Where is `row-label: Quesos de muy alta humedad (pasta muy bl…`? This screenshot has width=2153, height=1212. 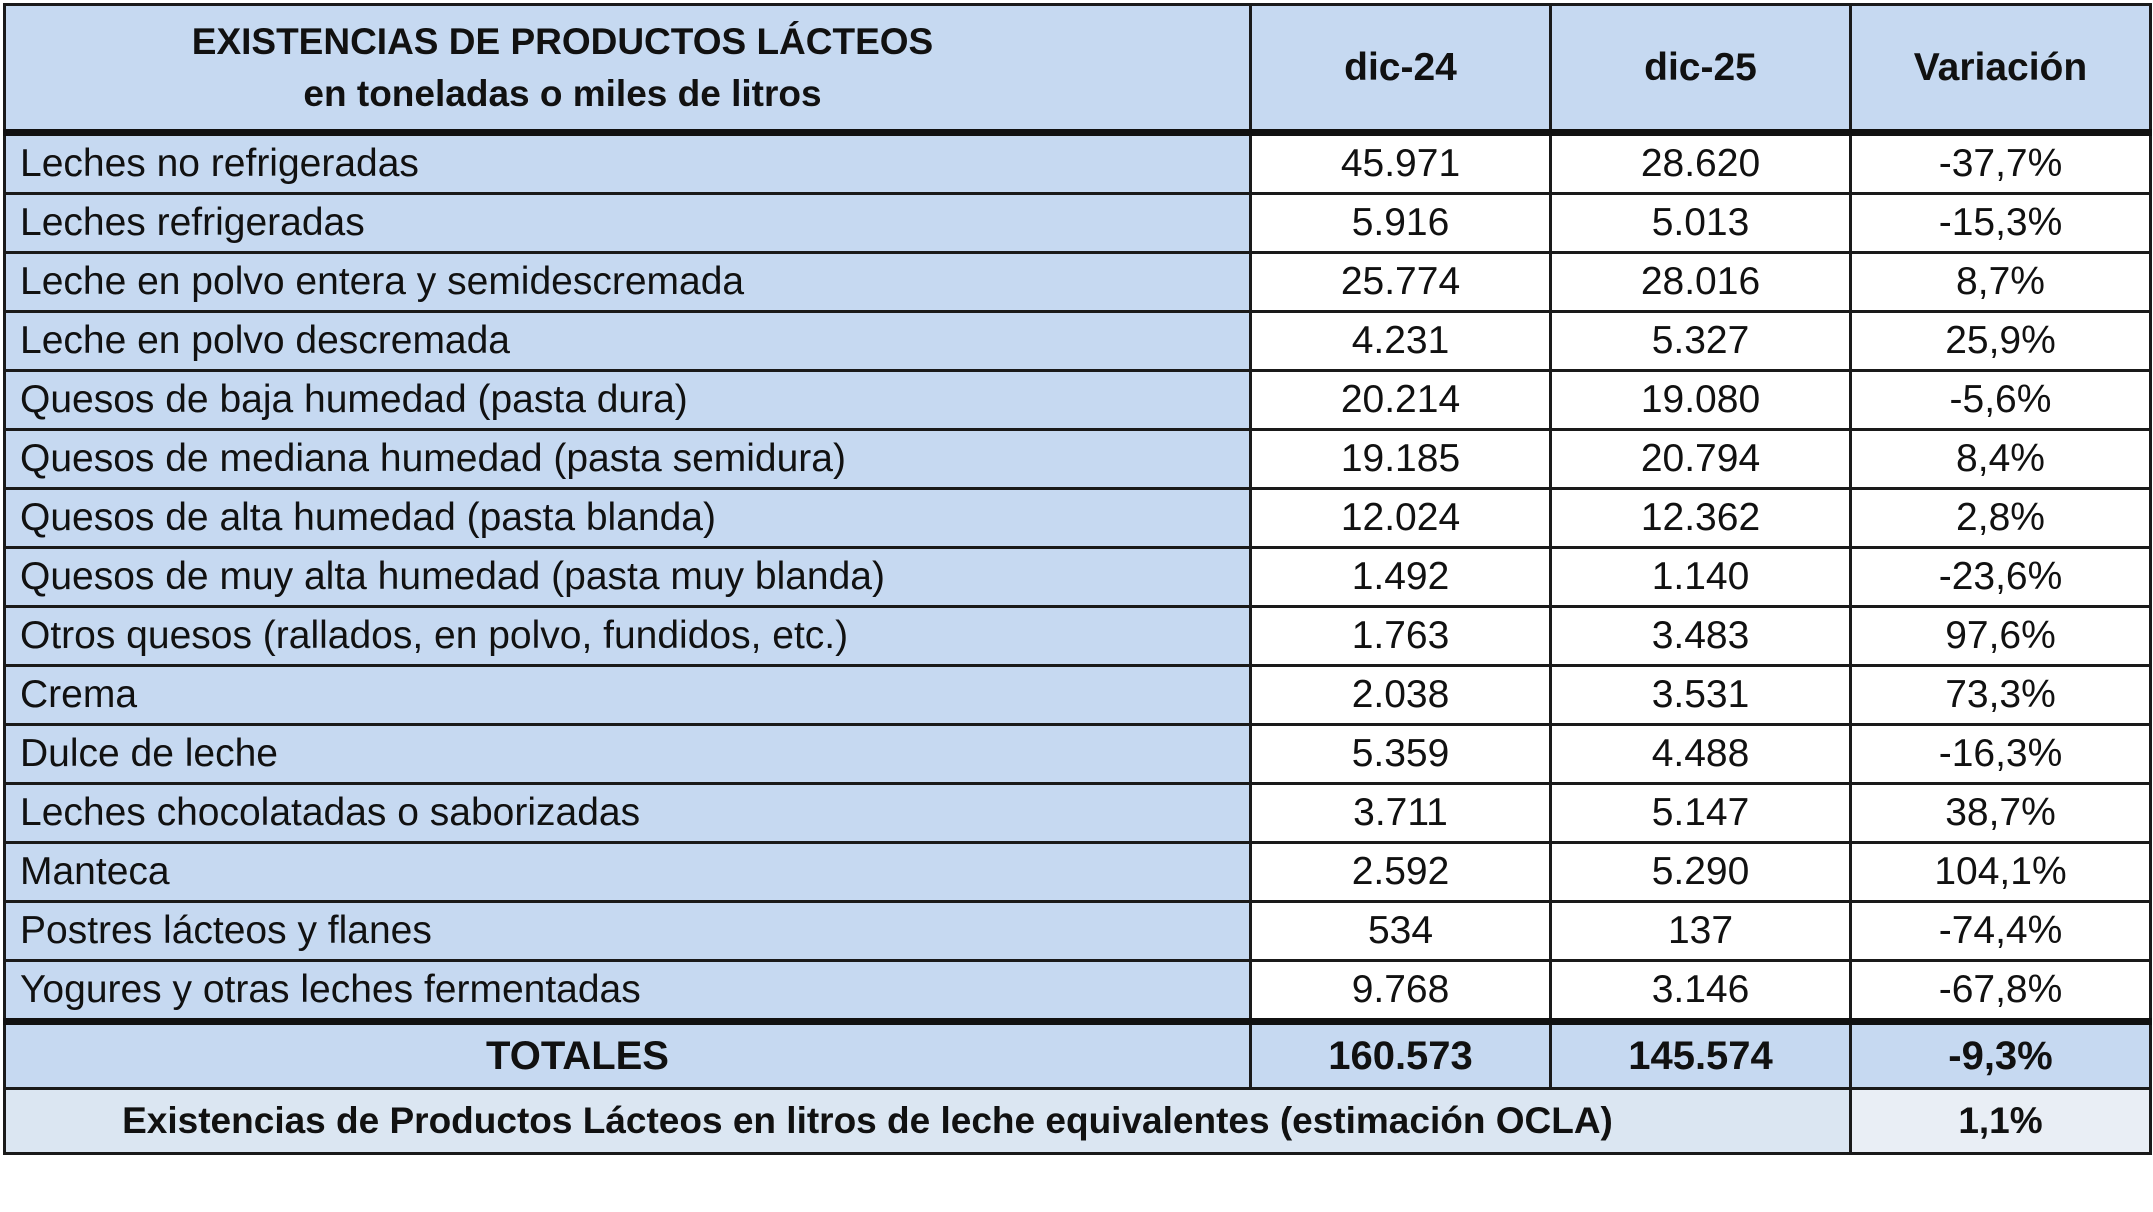 row-label: Quesos de muy alta humedad (pasta muy bl… is located at coordinates (627, 577).